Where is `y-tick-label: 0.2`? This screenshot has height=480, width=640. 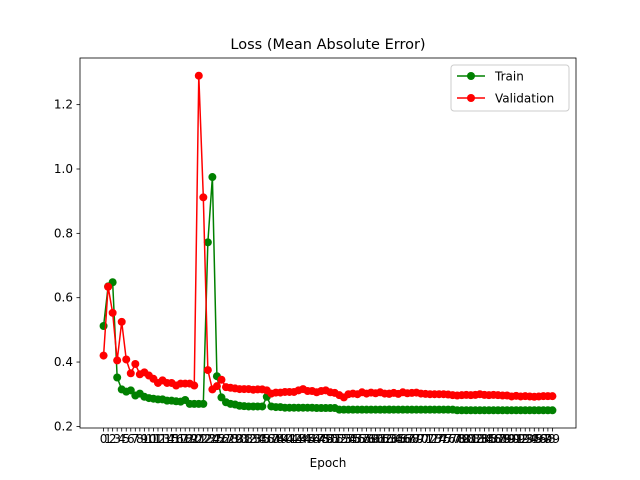
y-tick-label: 0.2 is located at coordinates (63, 426).